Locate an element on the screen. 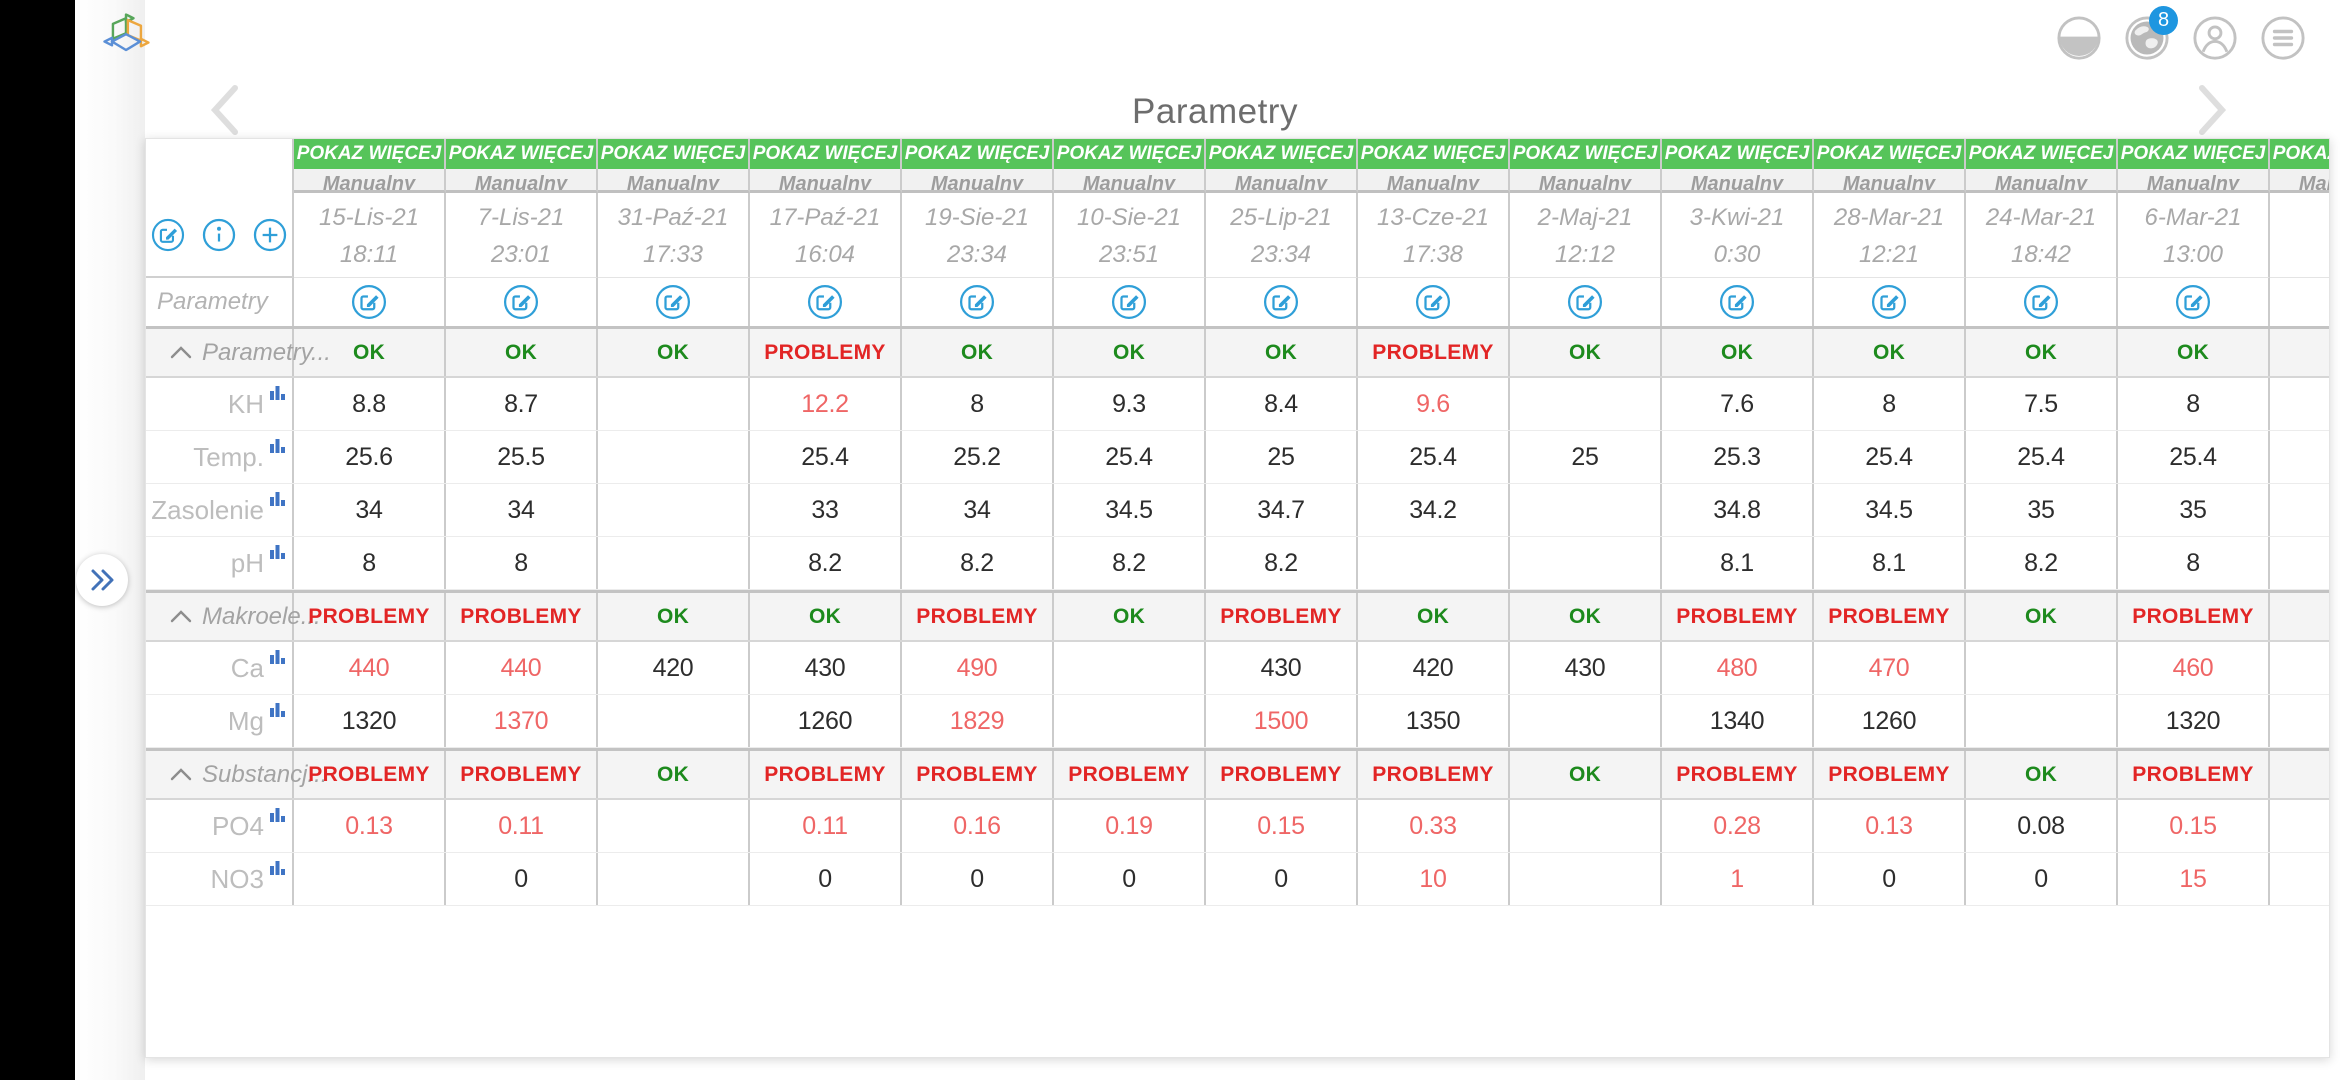  parameter-value: 25.4 is located at coordinates (1129, 456).